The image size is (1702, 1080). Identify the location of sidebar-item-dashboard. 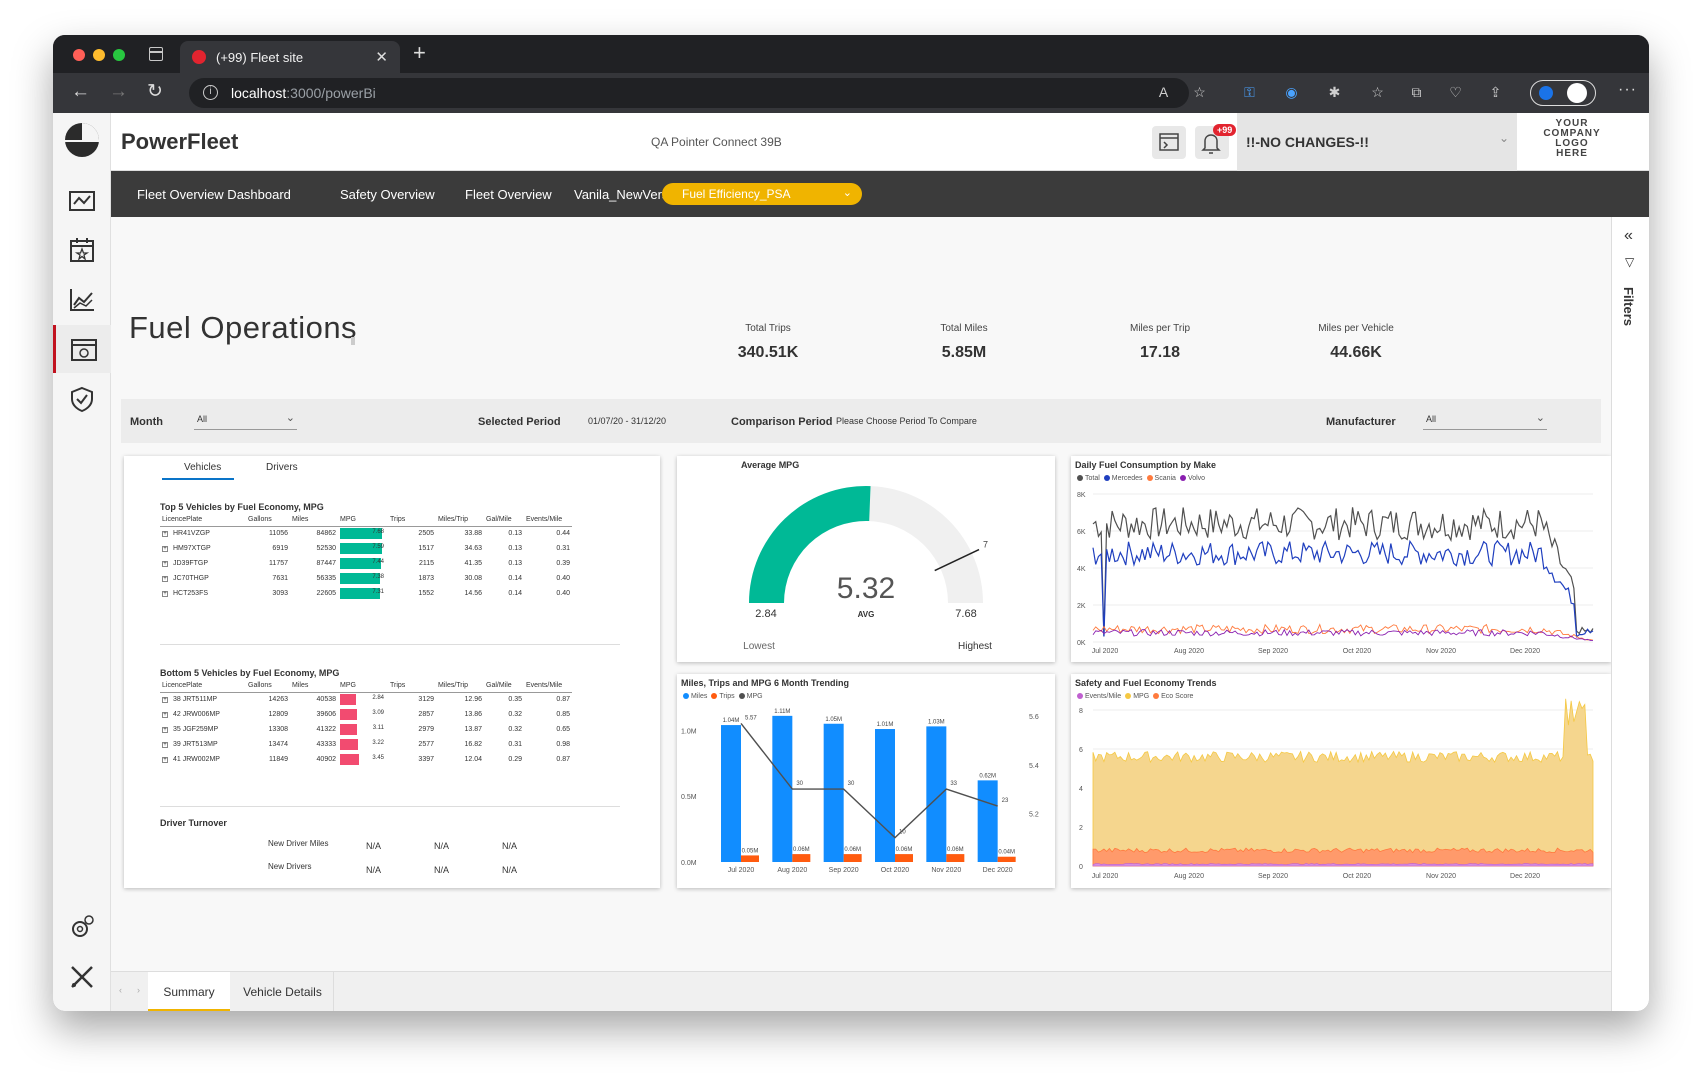
(82, 349).